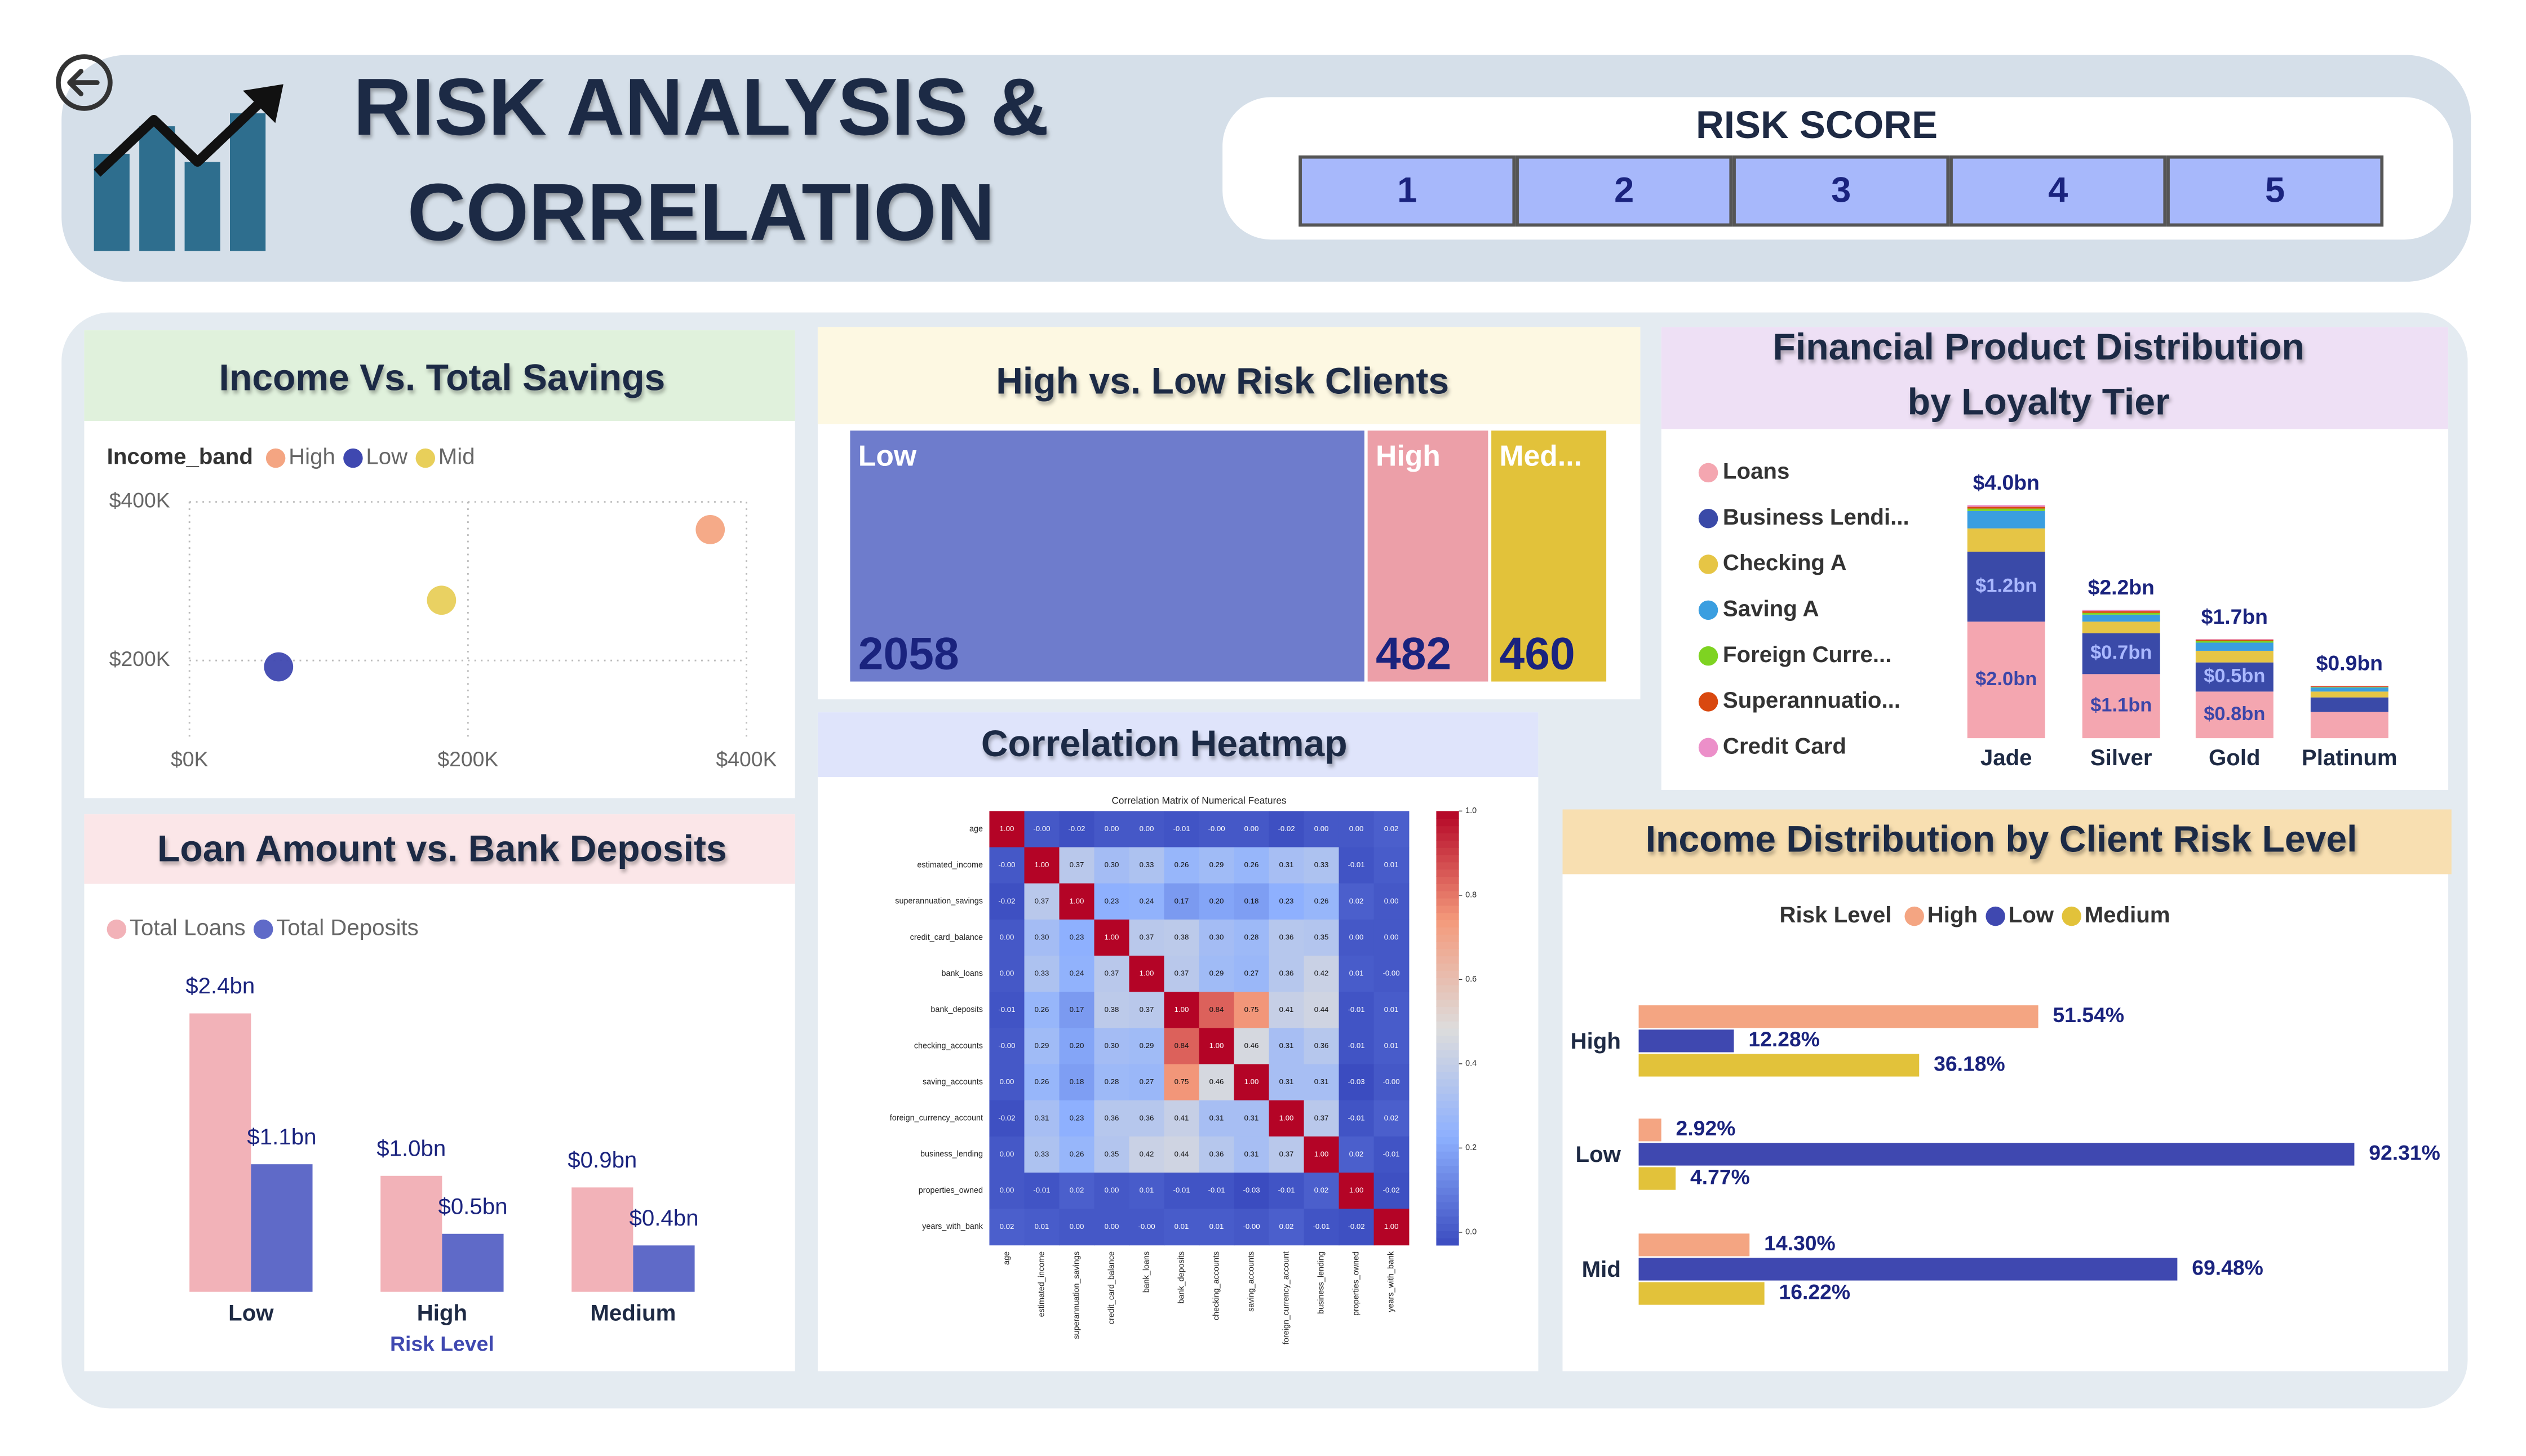 This screenshot has height=1456, width=2526. Describe the element at coordinates (2234, 714) in the screenshot. I see `data-label: $0.8bn` at that location.